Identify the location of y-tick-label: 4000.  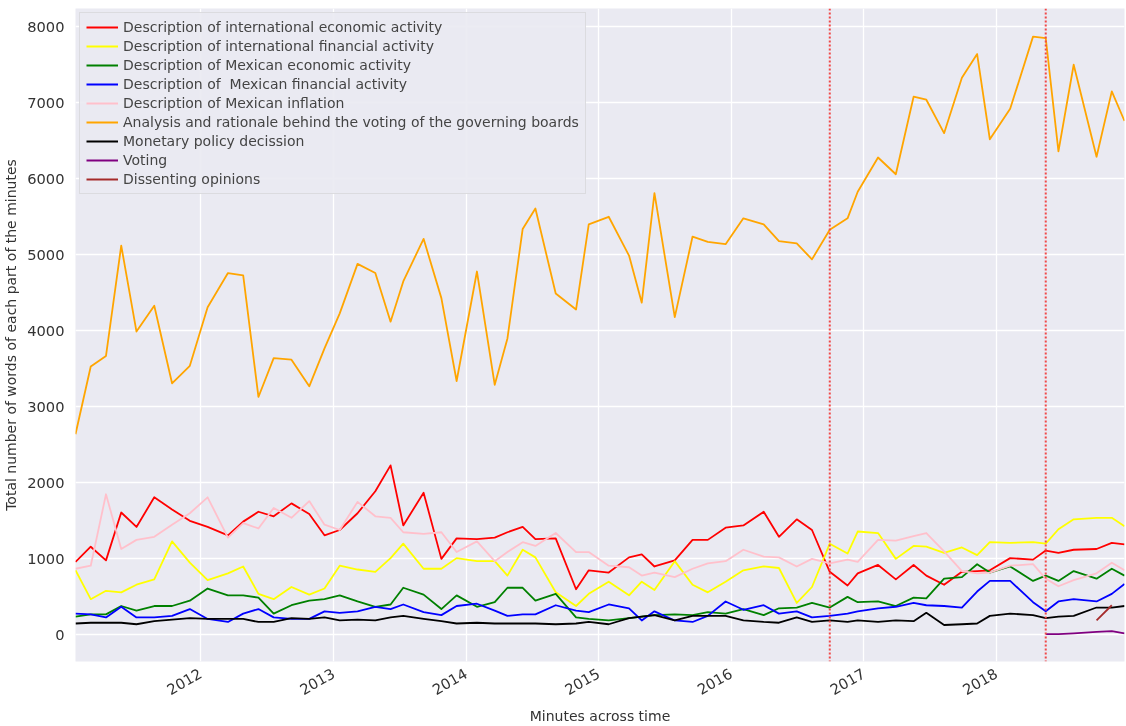
(46, 330).